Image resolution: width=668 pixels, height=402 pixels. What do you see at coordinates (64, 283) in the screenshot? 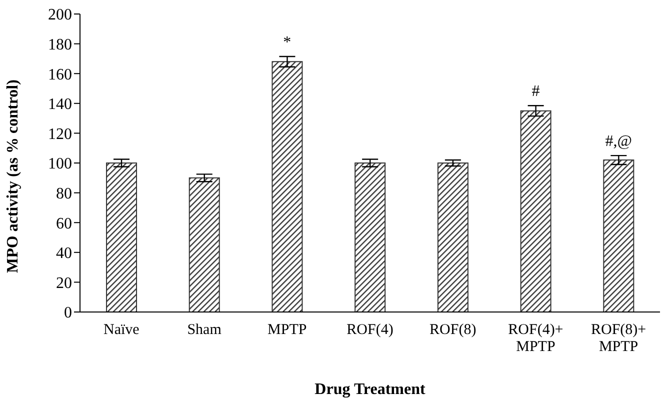
I see `y-tick-label: 20` at bounding box center [64, 283].